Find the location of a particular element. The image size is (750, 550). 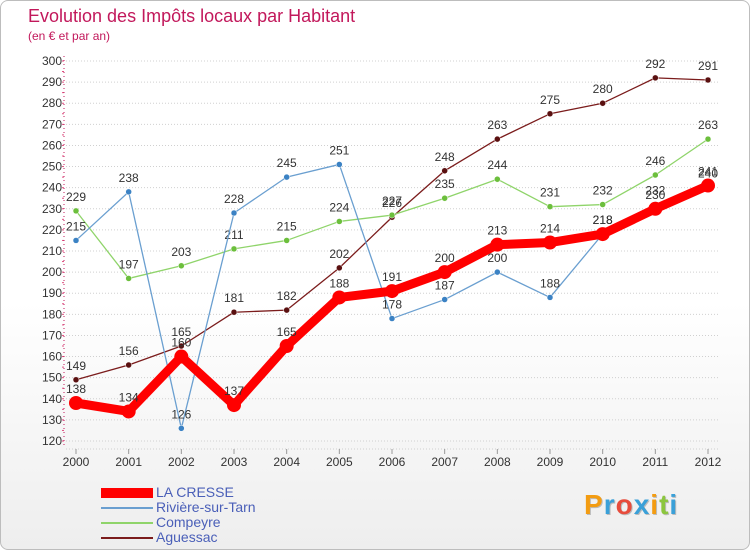

x-tick-label: 2008 is located at coordinates (497, 462).